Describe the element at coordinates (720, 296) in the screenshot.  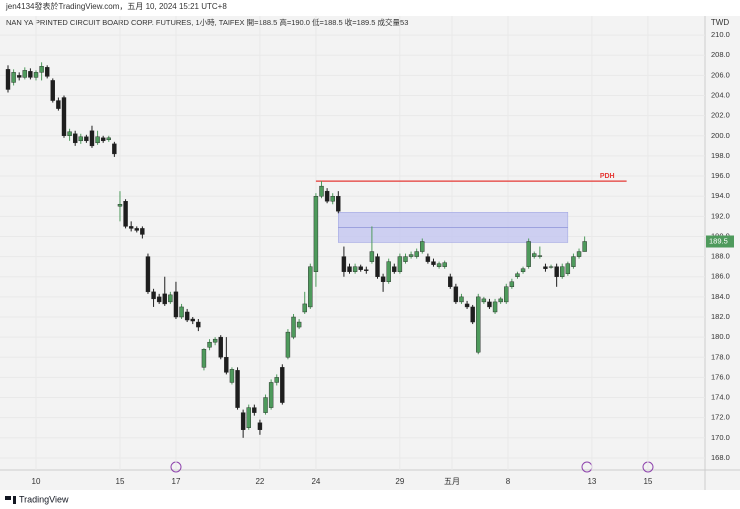
I see `y-tick-label: 184.0` at that location.